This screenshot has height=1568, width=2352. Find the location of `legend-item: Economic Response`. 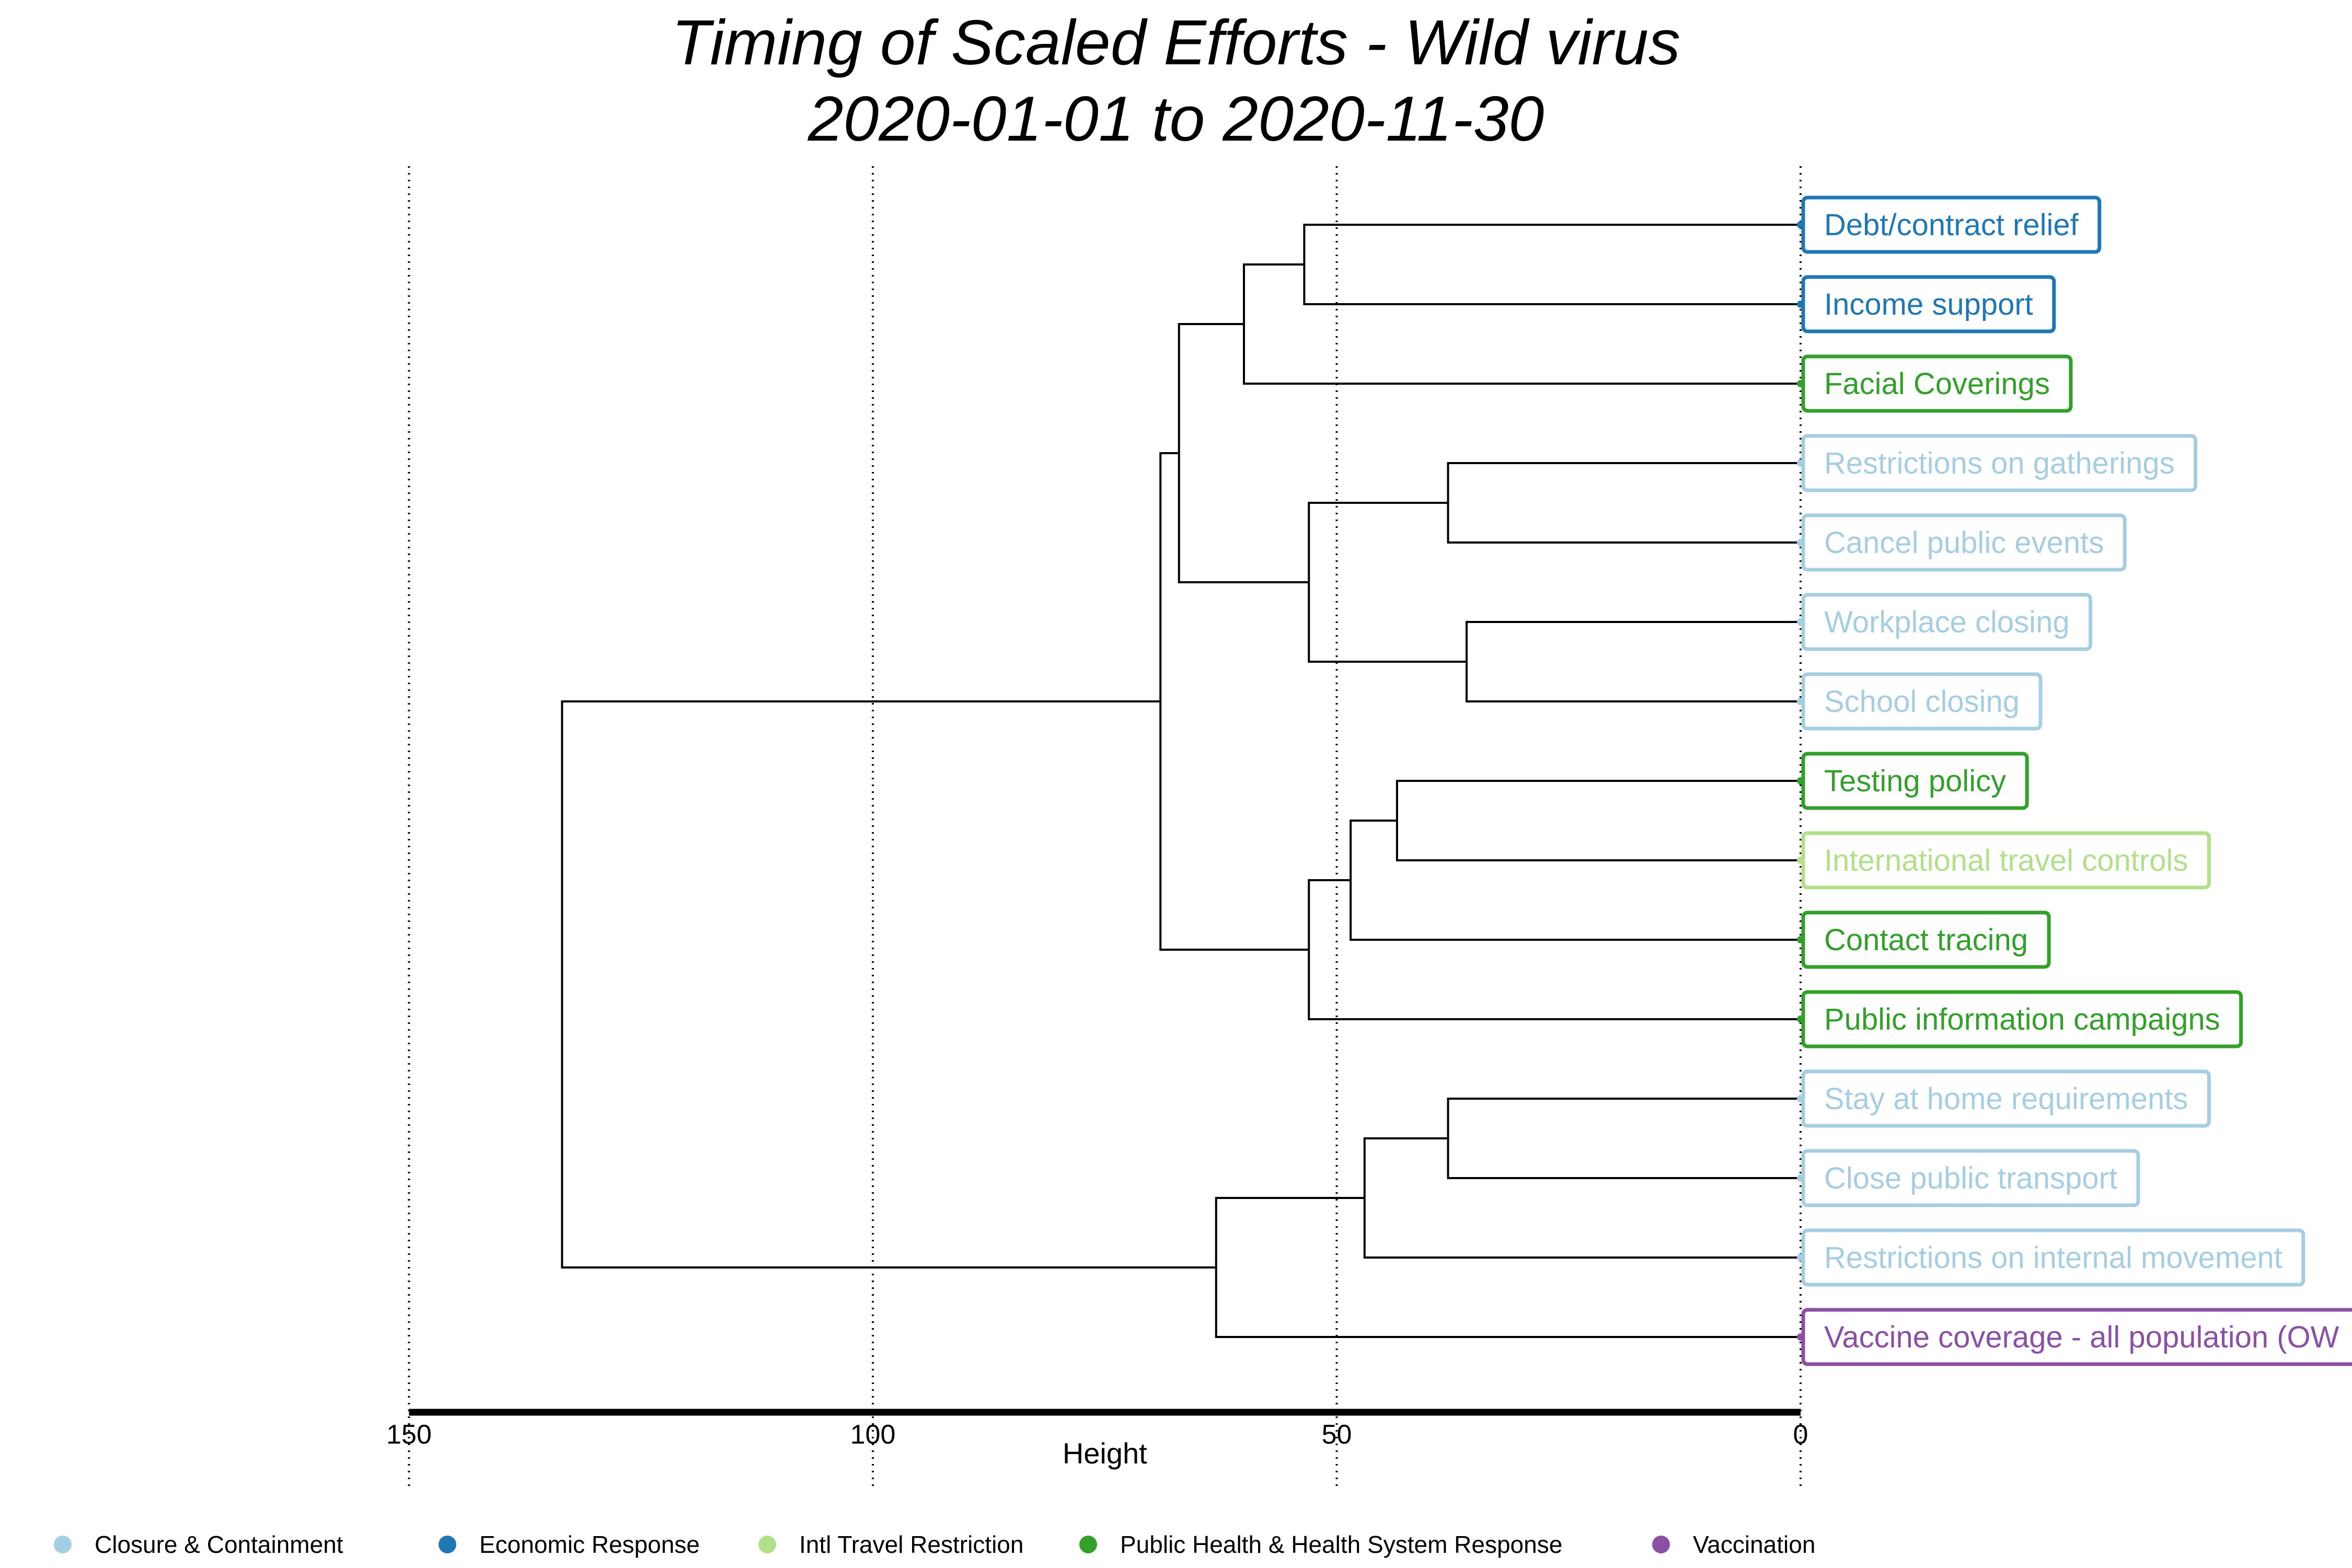

legend-item: Economic Response is located at coordinates (569, 1544).